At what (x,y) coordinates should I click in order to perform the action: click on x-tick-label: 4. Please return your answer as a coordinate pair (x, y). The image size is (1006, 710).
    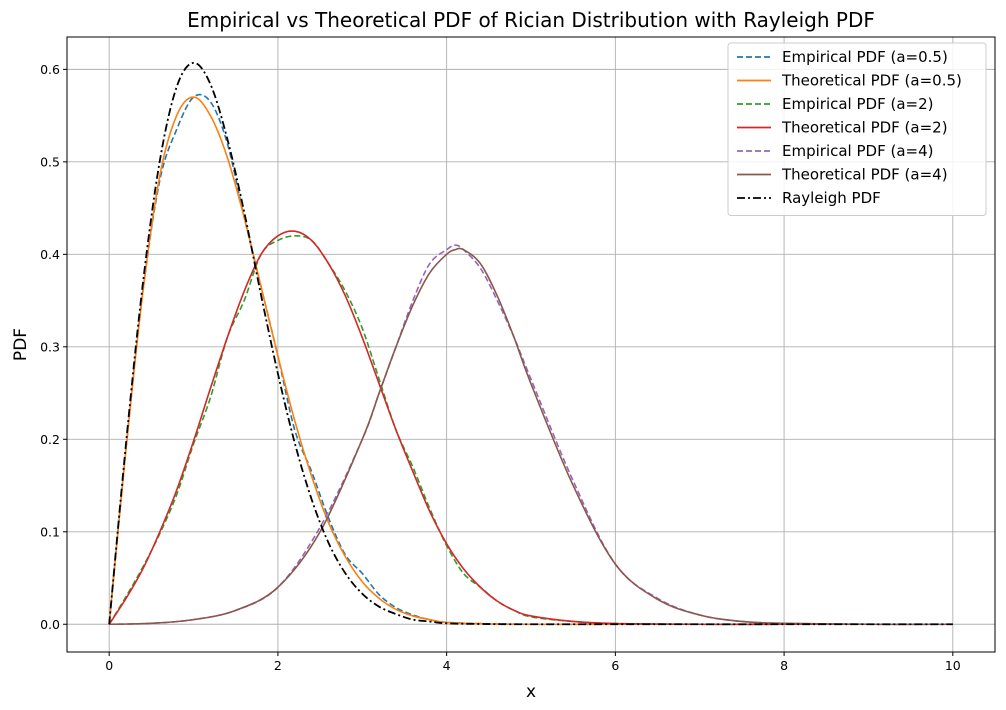
    Looking at the image, I should click on (447, 665).